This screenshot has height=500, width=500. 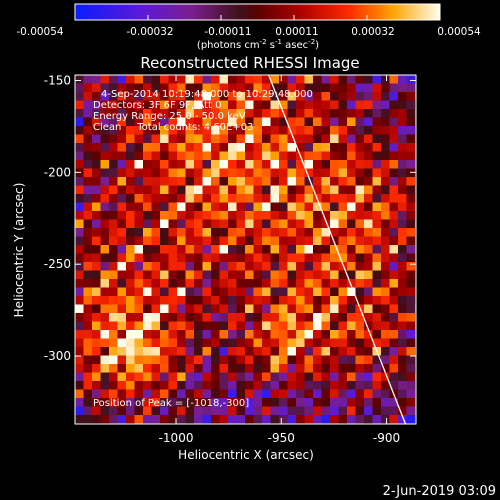 What do you see at coordinates (207, 94) in the screenshot?
I see `time-range: 4-Sep-2014 10:19:48.000 to 10:29:48.000` at bounding box center [207, 94].